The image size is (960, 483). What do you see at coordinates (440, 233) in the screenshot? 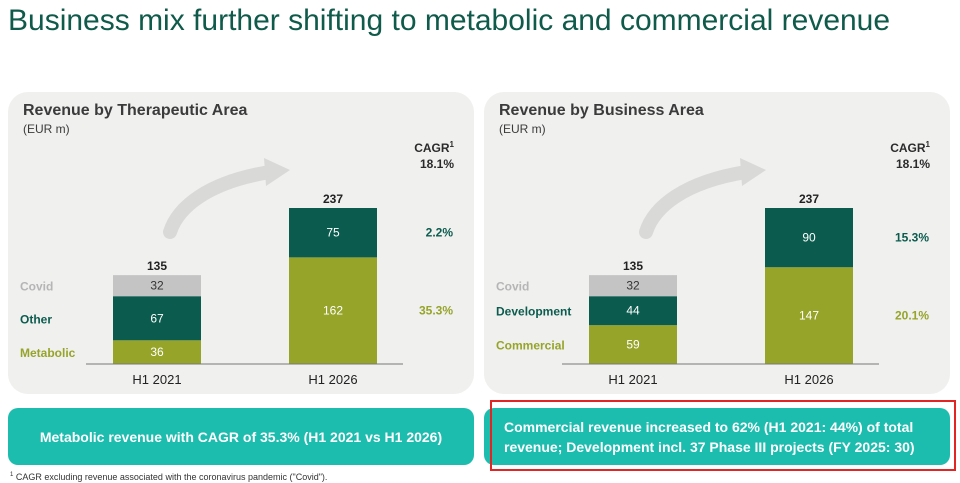
I see `cagr-value: 2.2%` at bounding box center [440, 233].